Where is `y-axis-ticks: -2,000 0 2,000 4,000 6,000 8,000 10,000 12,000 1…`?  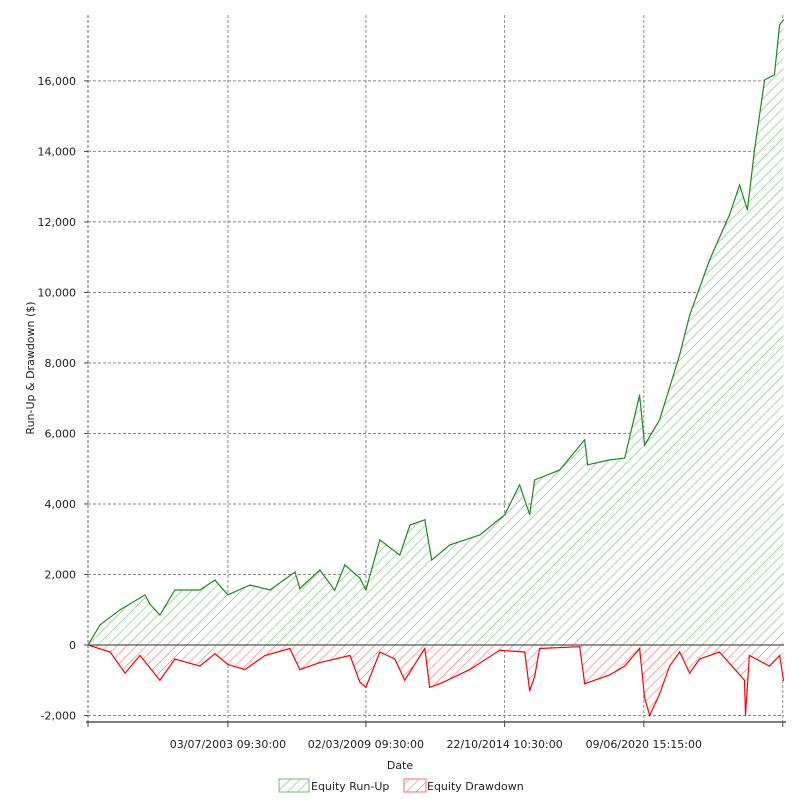 y-axis-ticks: -2,000 0 2,000 4,000 6,000 8,000 10,000 12,000 1… is located at coordinates (63, 398).